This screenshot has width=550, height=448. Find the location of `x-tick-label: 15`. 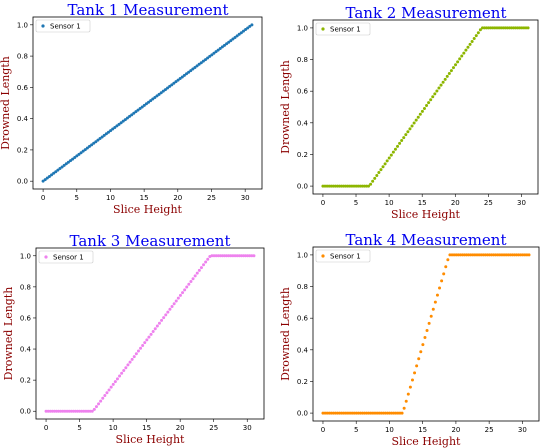

x-tick-label: 15 is located at coordinates (144, 198).